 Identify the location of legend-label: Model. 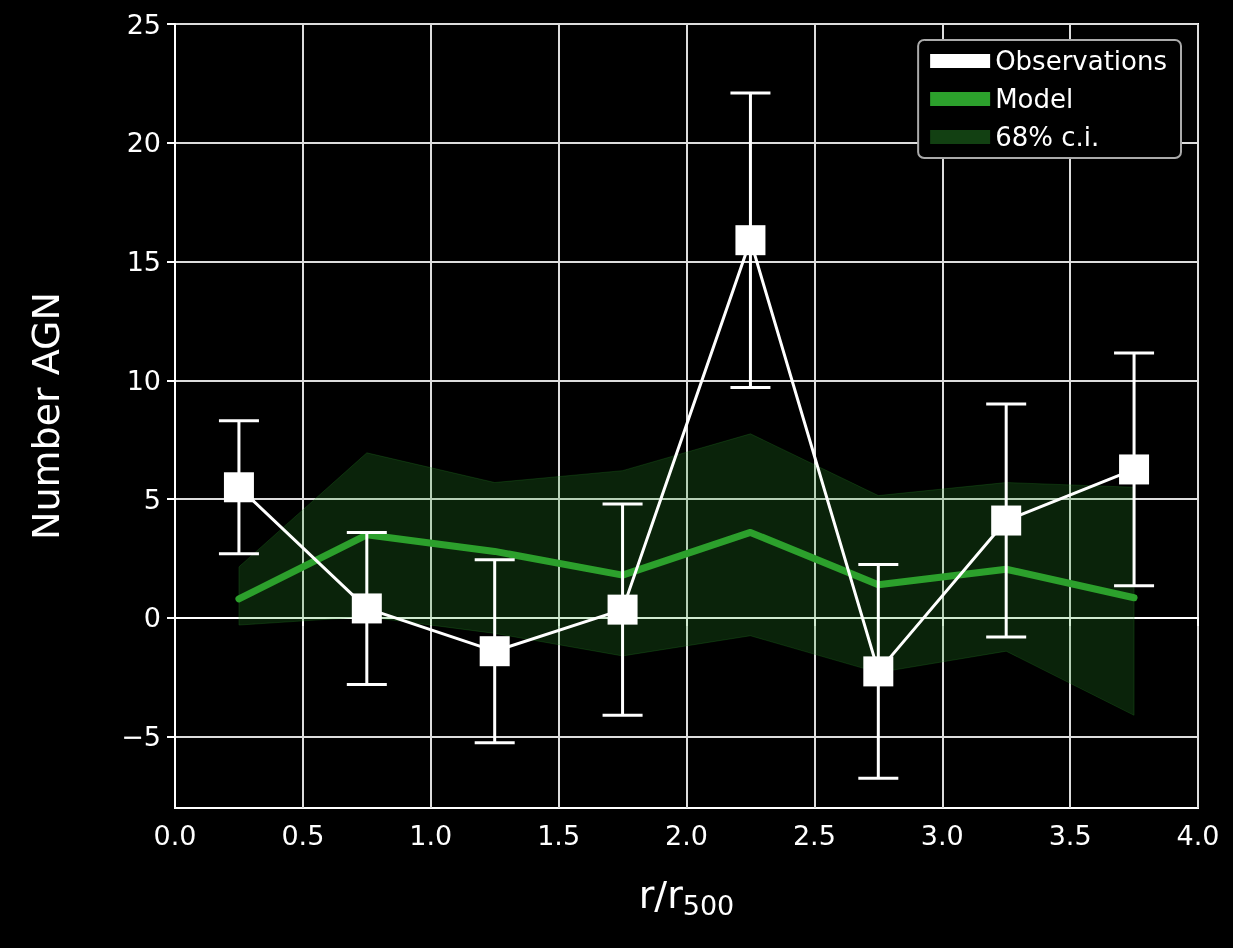
(1034, 99).